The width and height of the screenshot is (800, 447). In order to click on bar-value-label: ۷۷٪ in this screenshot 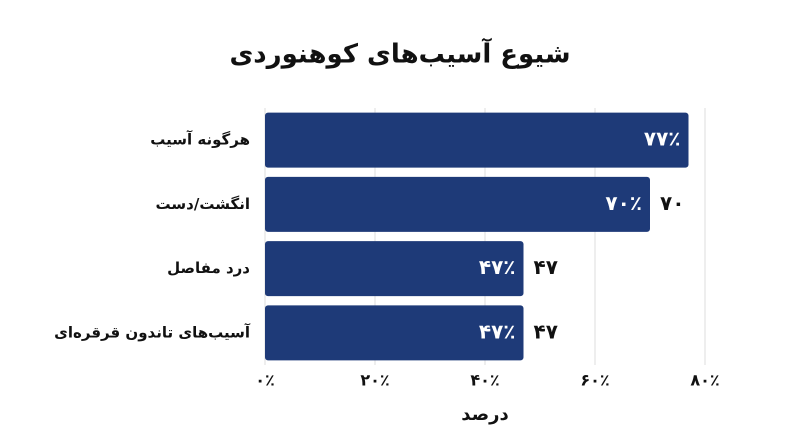, I will do `click(662, 139)`.